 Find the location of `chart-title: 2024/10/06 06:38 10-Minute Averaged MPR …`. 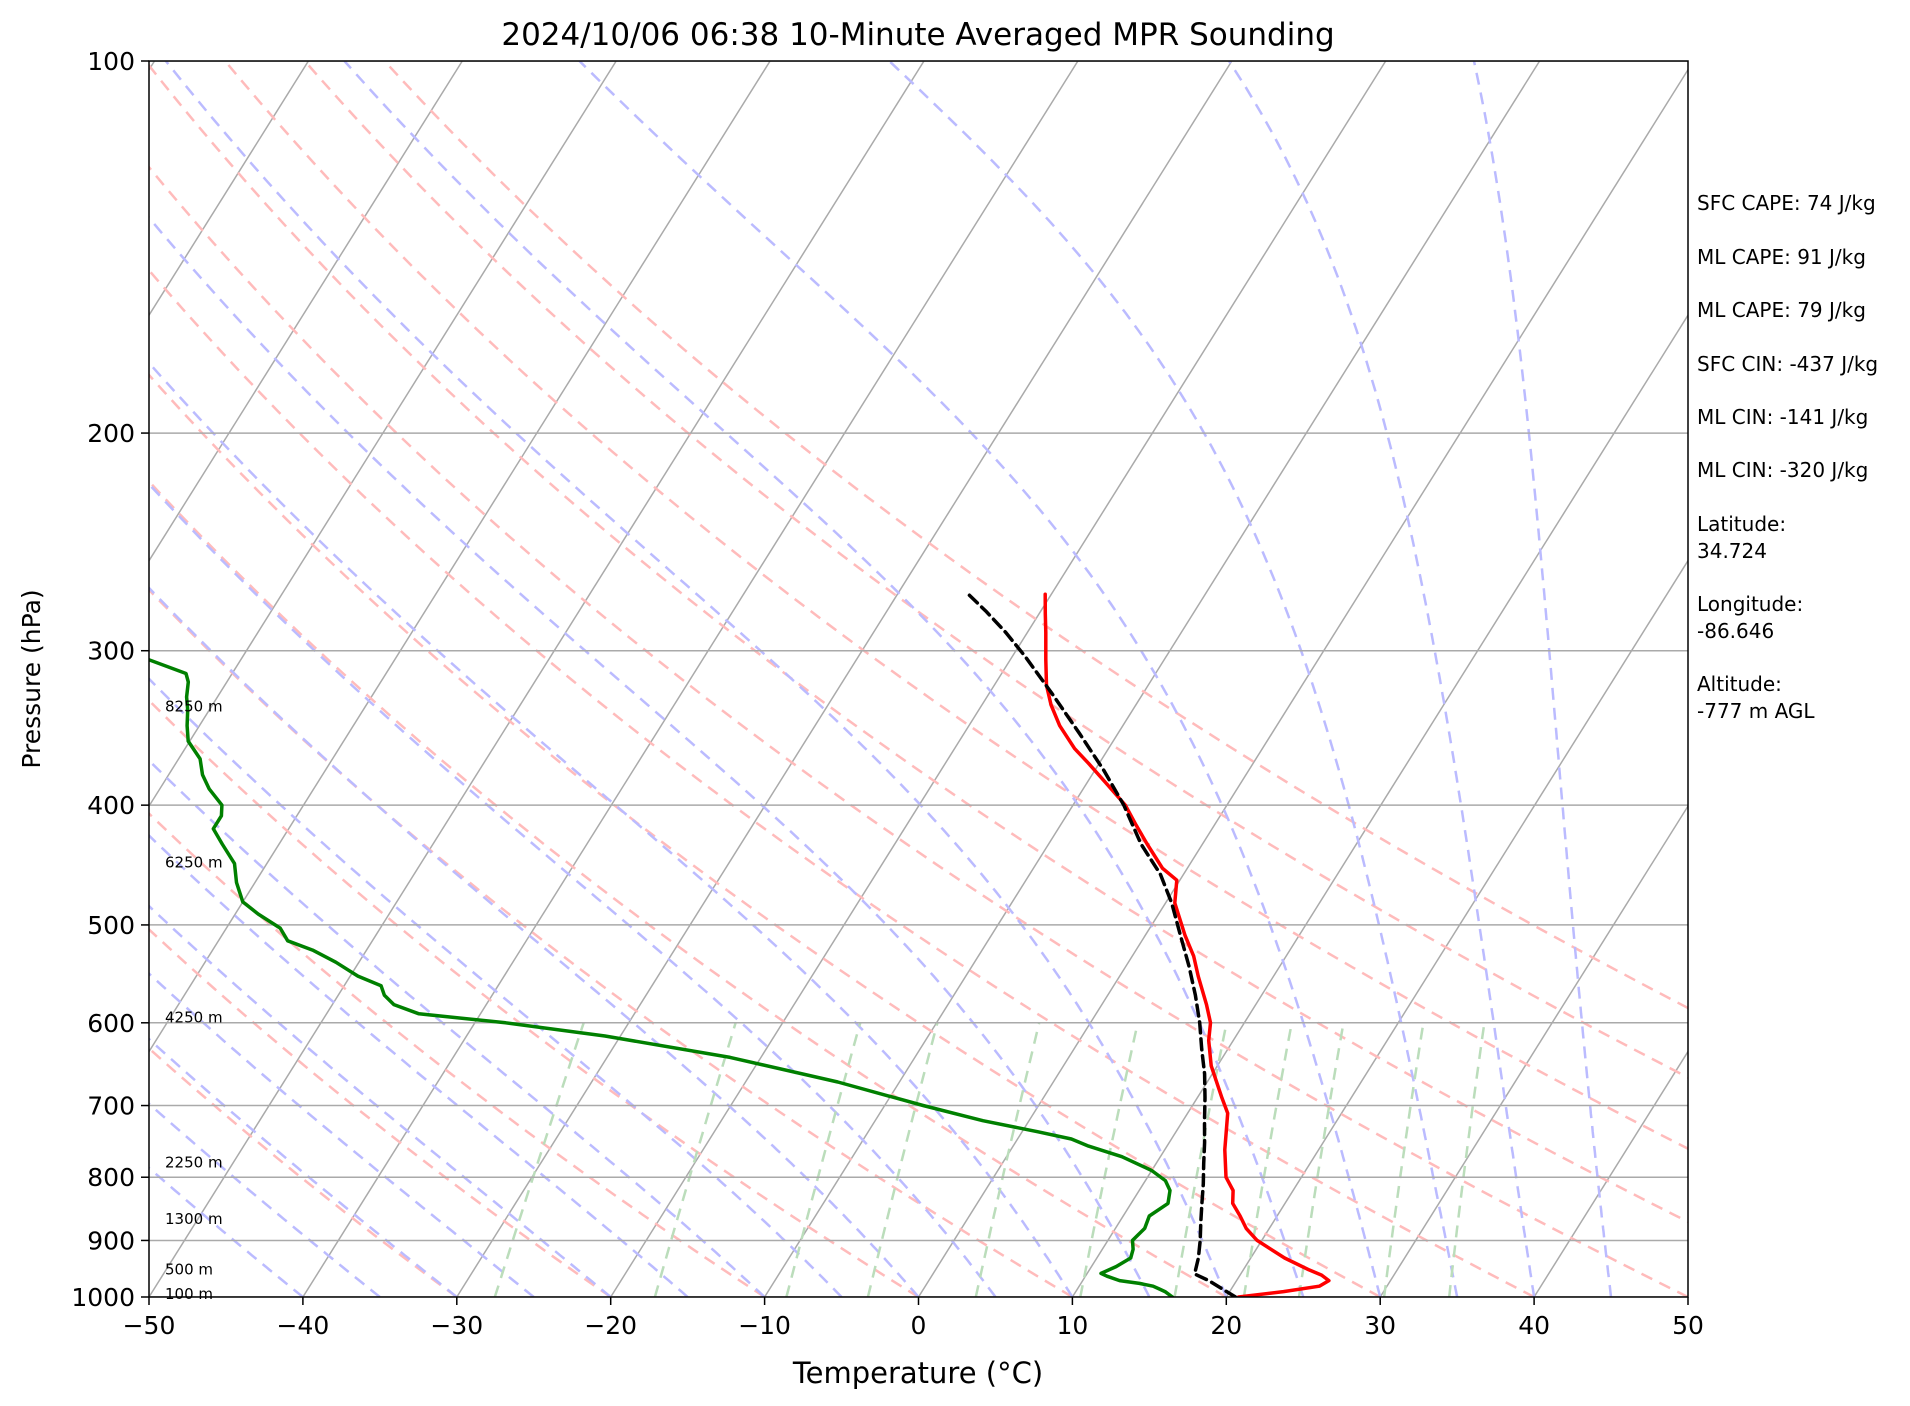

chart-title: 2024/10/06 06:38 10-Minute Averaged MPR … is located at coordinates (917, 35).